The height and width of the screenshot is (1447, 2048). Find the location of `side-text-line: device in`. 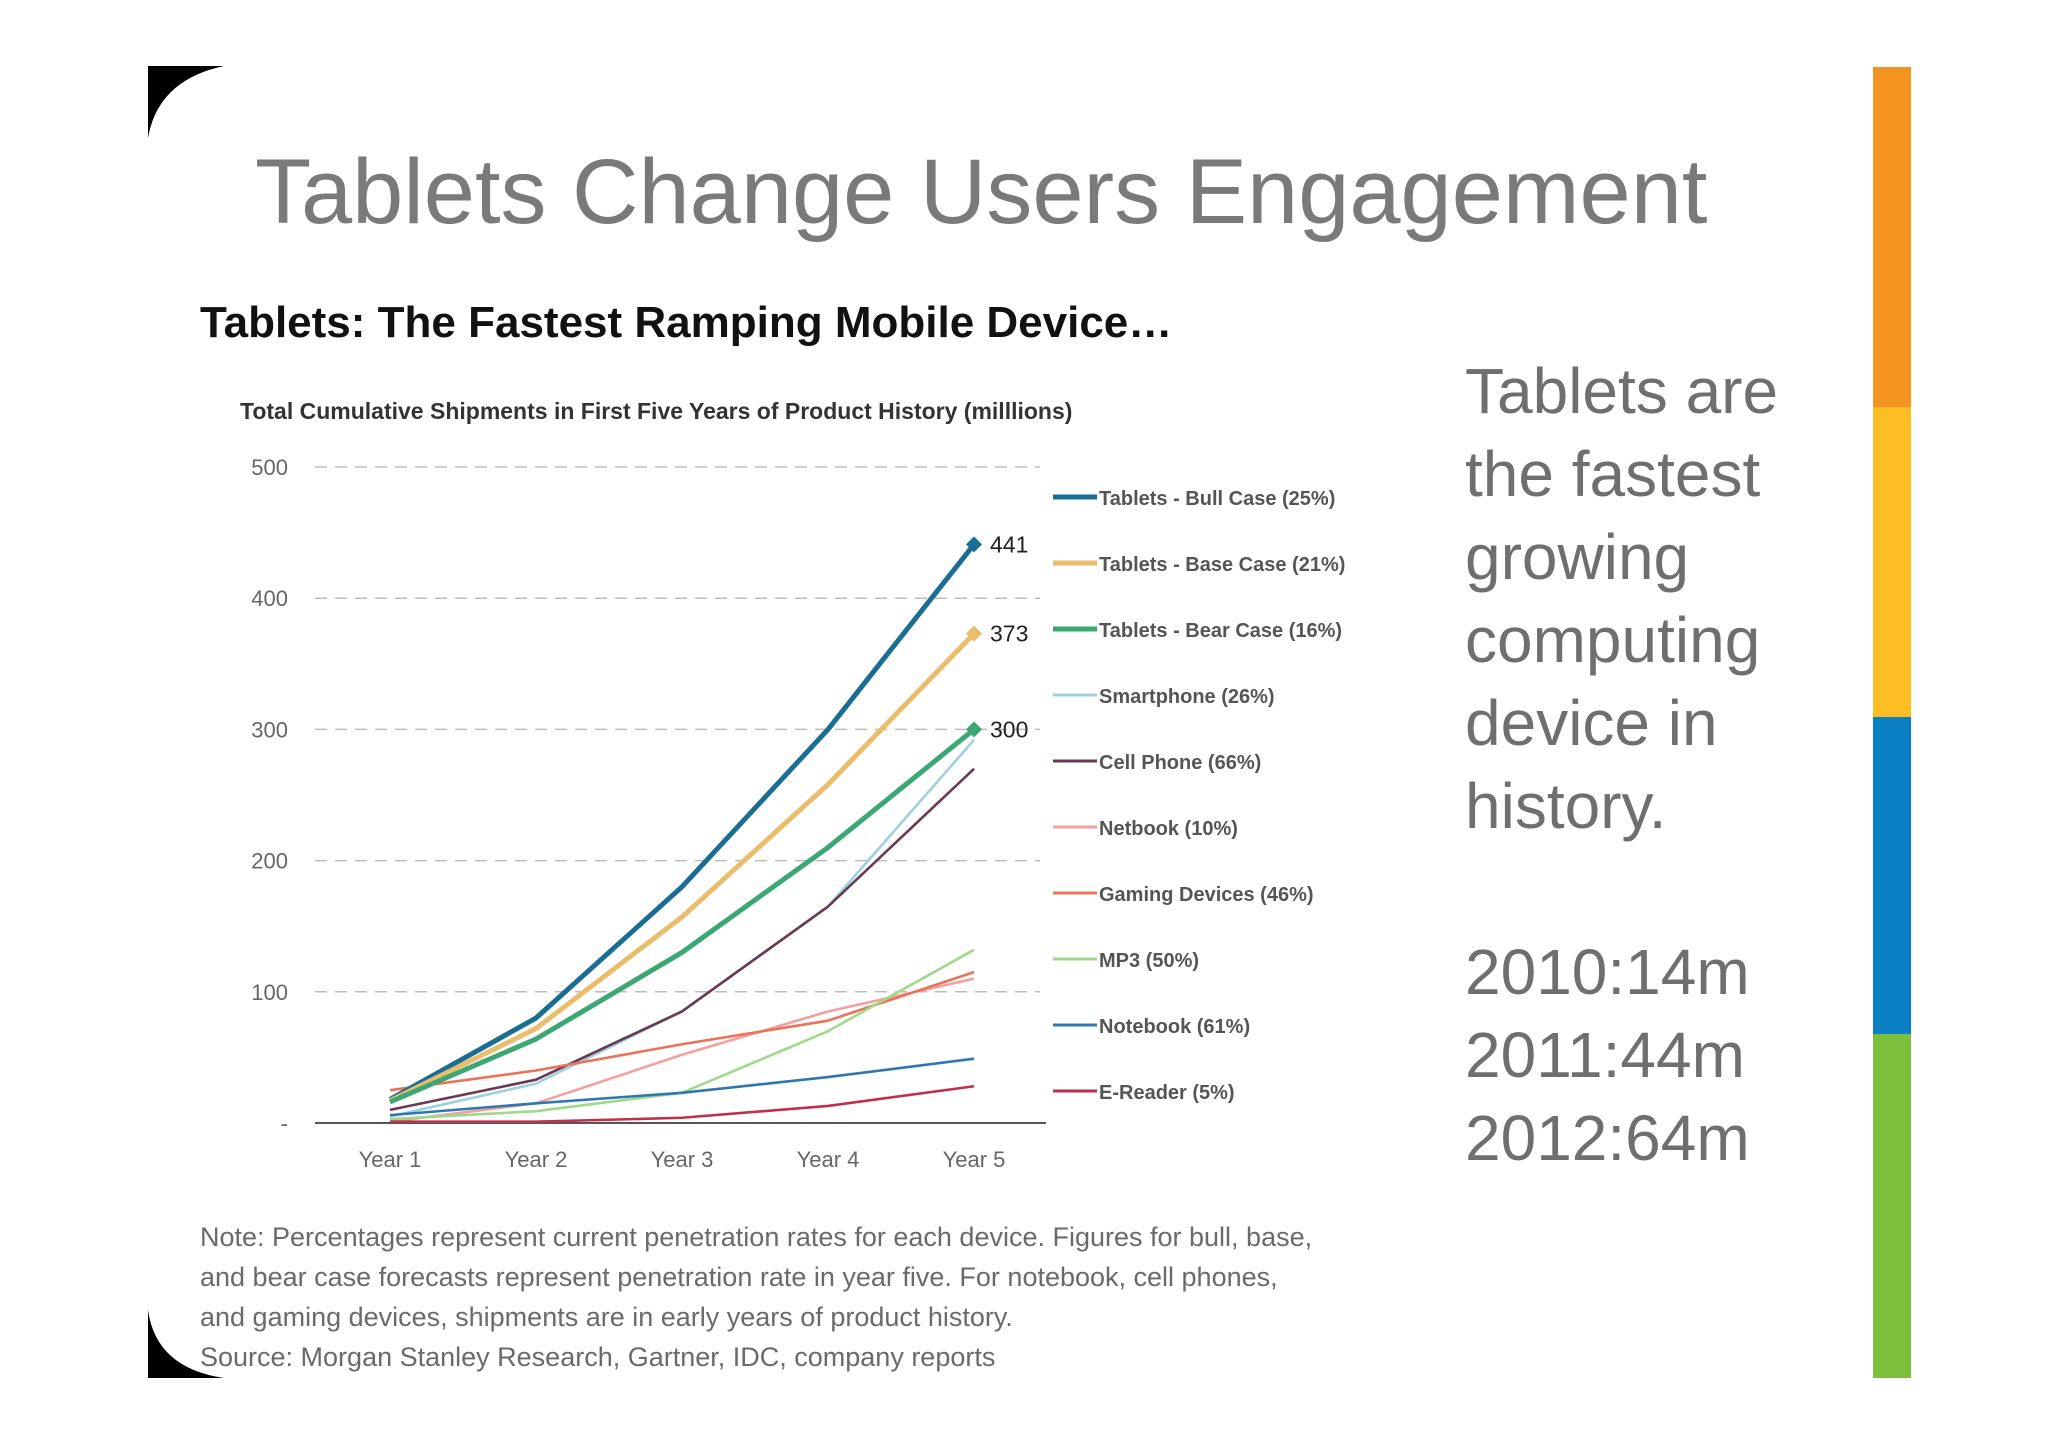

side-text-line: device in is located at coordinates (1591, 723).